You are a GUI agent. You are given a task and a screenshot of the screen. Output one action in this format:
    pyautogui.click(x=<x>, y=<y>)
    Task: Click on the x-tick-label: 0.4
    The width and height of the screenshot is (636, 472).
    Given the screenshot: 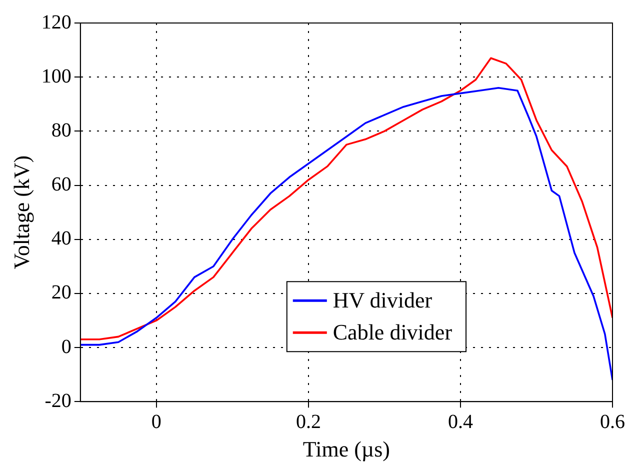 What is the action you would take?
    pyautogui.click(x=460, y=421)
    